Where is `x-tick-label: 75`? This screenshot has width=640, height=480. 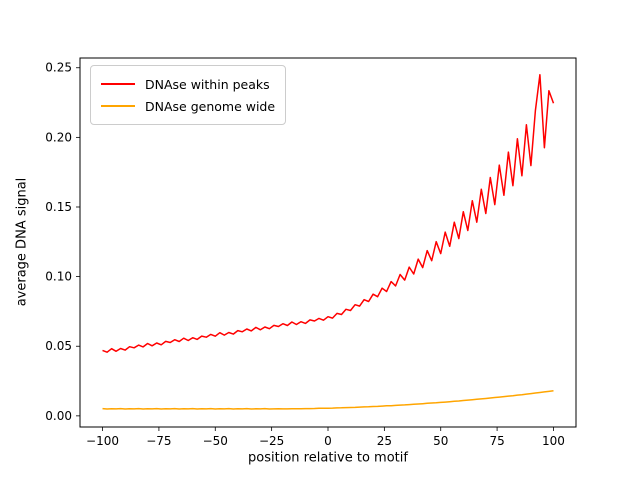 x-tick-label: 75 is located at coordinates (496, 441).